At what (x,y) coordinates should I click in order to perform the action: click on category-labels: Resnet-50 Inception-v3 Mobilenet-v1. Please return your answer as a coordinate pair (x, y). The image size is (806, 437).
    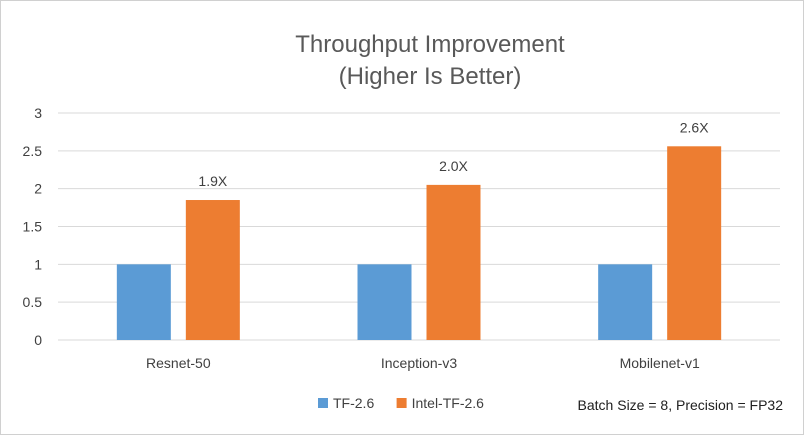
    Looking at the image, I should click on (423, 363).